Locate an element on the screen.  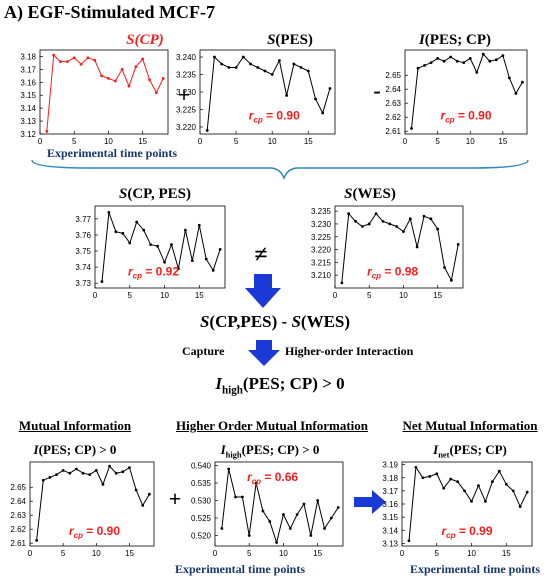
y-tick-label: 3.220 is located at coordinates (321, 250).